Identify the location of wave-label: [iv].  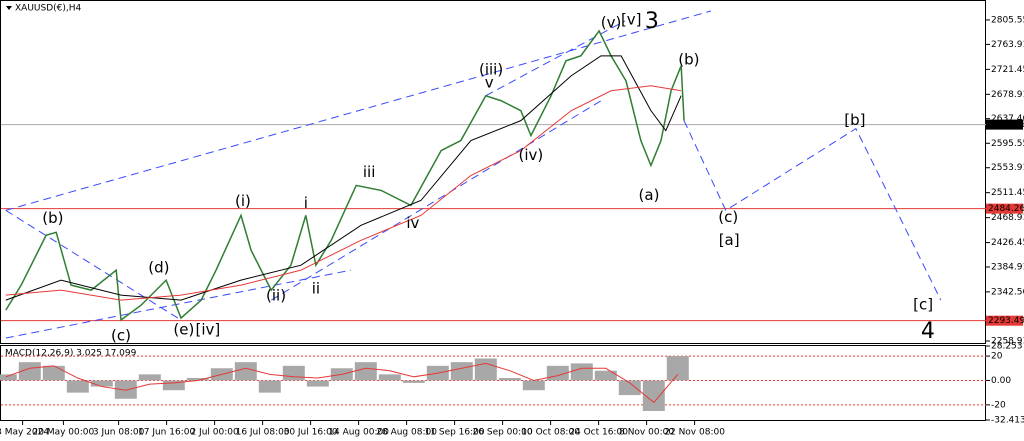
(208, 330).